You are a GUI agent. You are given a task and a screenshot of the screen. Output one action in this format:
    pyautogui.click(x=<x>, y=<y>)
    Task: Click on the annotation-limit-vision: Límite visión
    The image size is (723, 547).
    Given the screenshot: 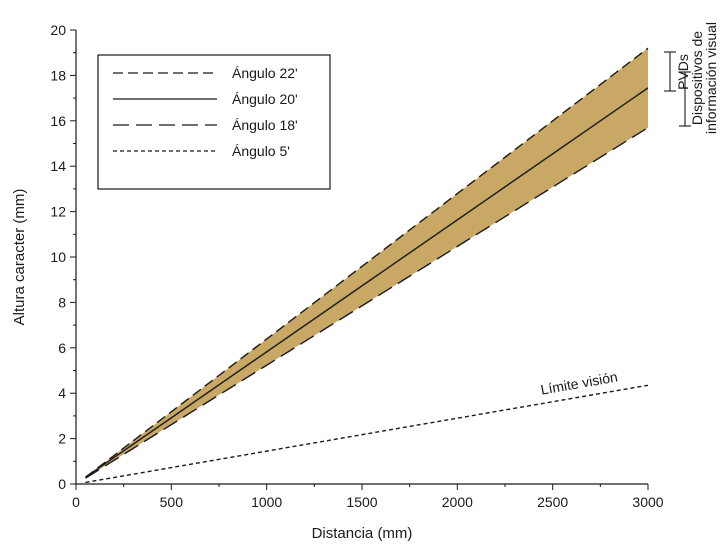 What is the action you would take?
    pyautogui.click(x=578, y=382)
    